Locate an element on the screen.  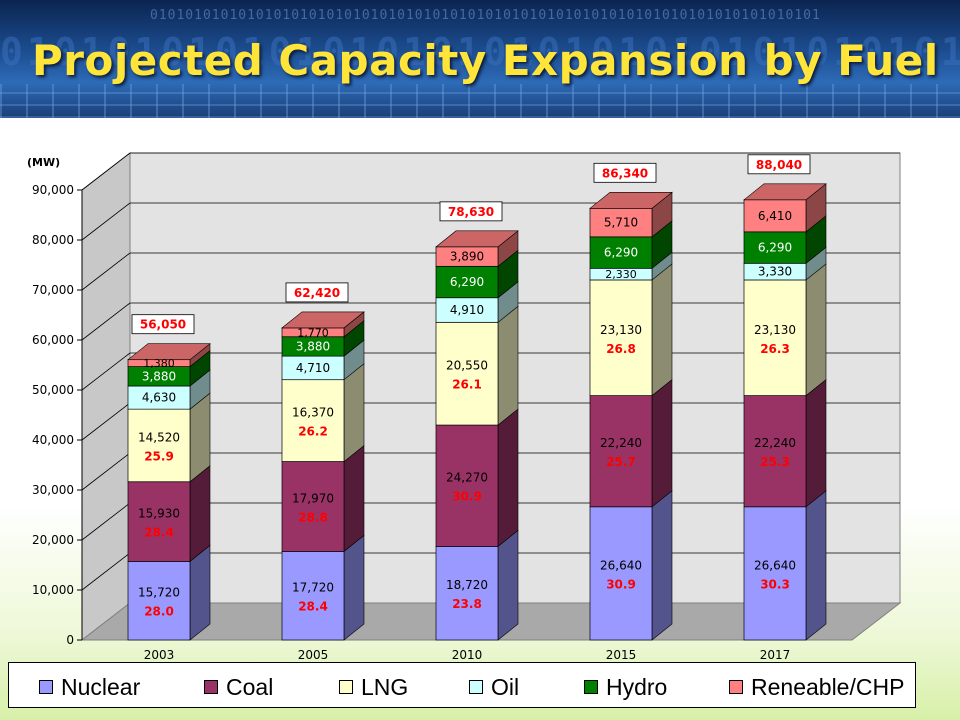
value-label: 1,770 is located at coordinates (313, 332).